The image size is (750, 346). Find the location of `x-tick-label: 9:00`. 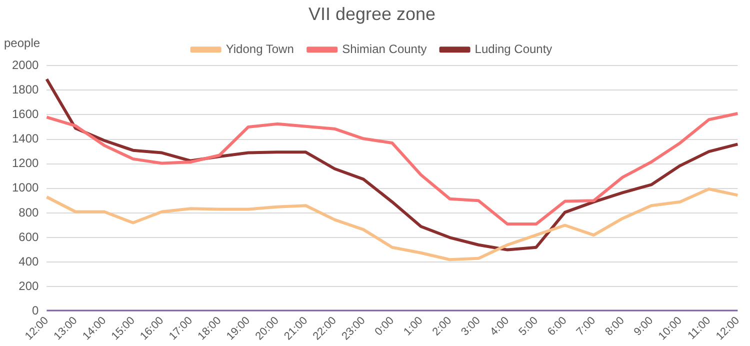

x-tick-label: 9:00 is located at coordinates (644, 326).